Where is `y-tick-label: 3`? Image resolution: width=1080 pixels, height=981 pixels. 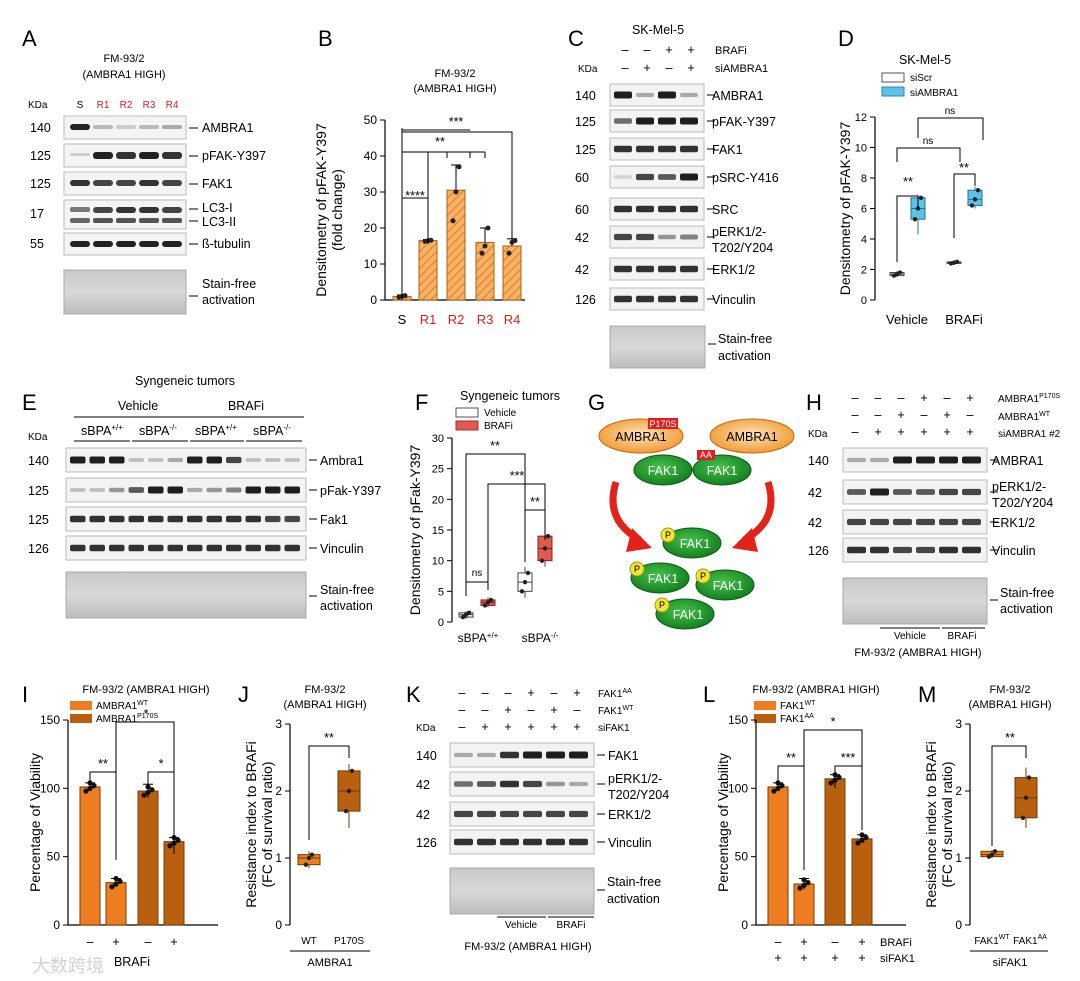
y-tick-label: 3 is located at coordinates (278, 724).